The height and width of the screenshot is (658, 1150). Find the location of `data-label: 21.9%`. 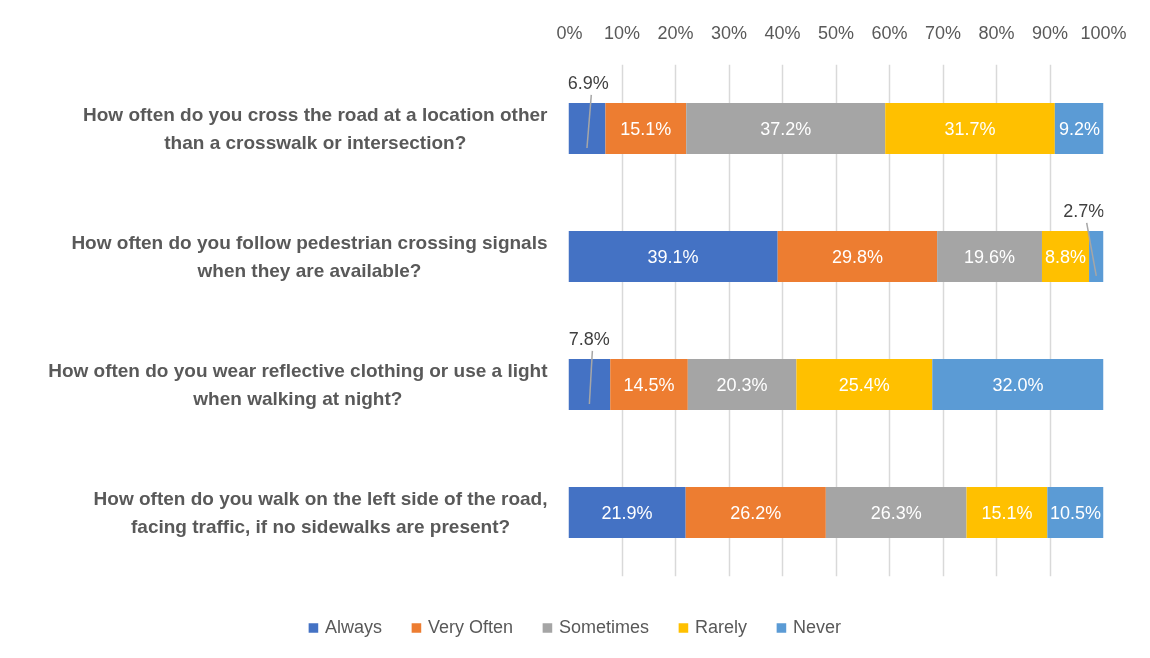

data-label: 21.9% is located at coordinates (627, 512).